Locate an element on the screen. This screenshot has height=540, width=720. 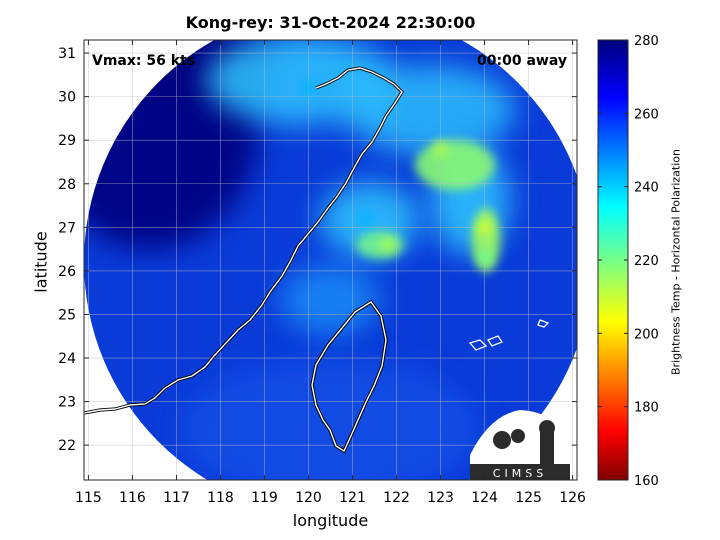
colorbar-tick-label: 280 is located at coordinates (646, 41).